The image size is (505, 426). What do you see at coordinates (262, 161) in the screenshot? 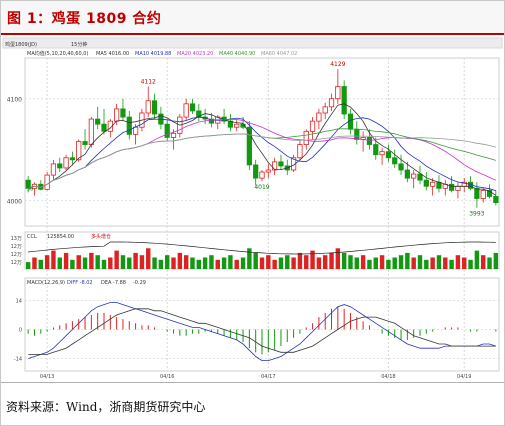
I see `ma60-line` at bounding box center [262, 161].